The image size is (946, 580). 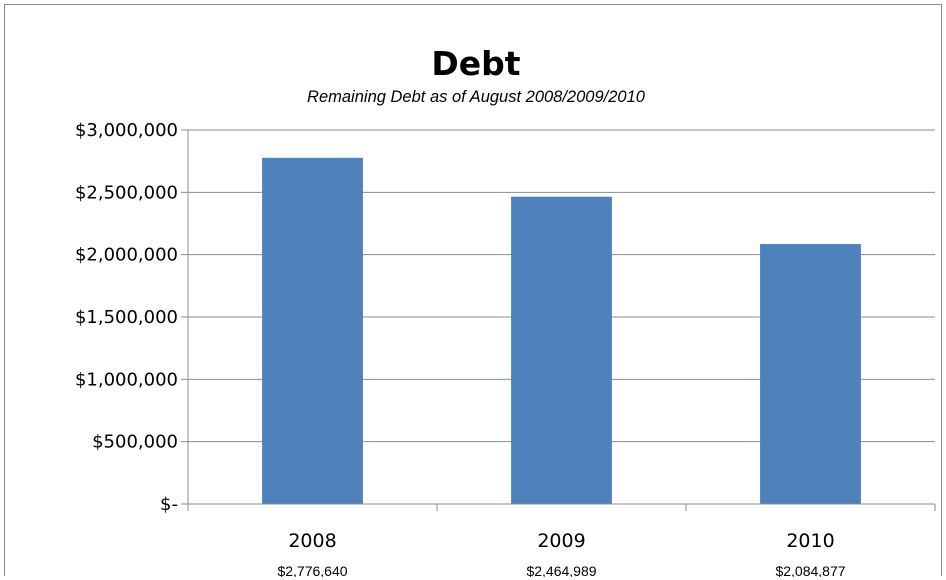 I want to click on y-tick-label: $2,500,000, so click(x=126, y=192).